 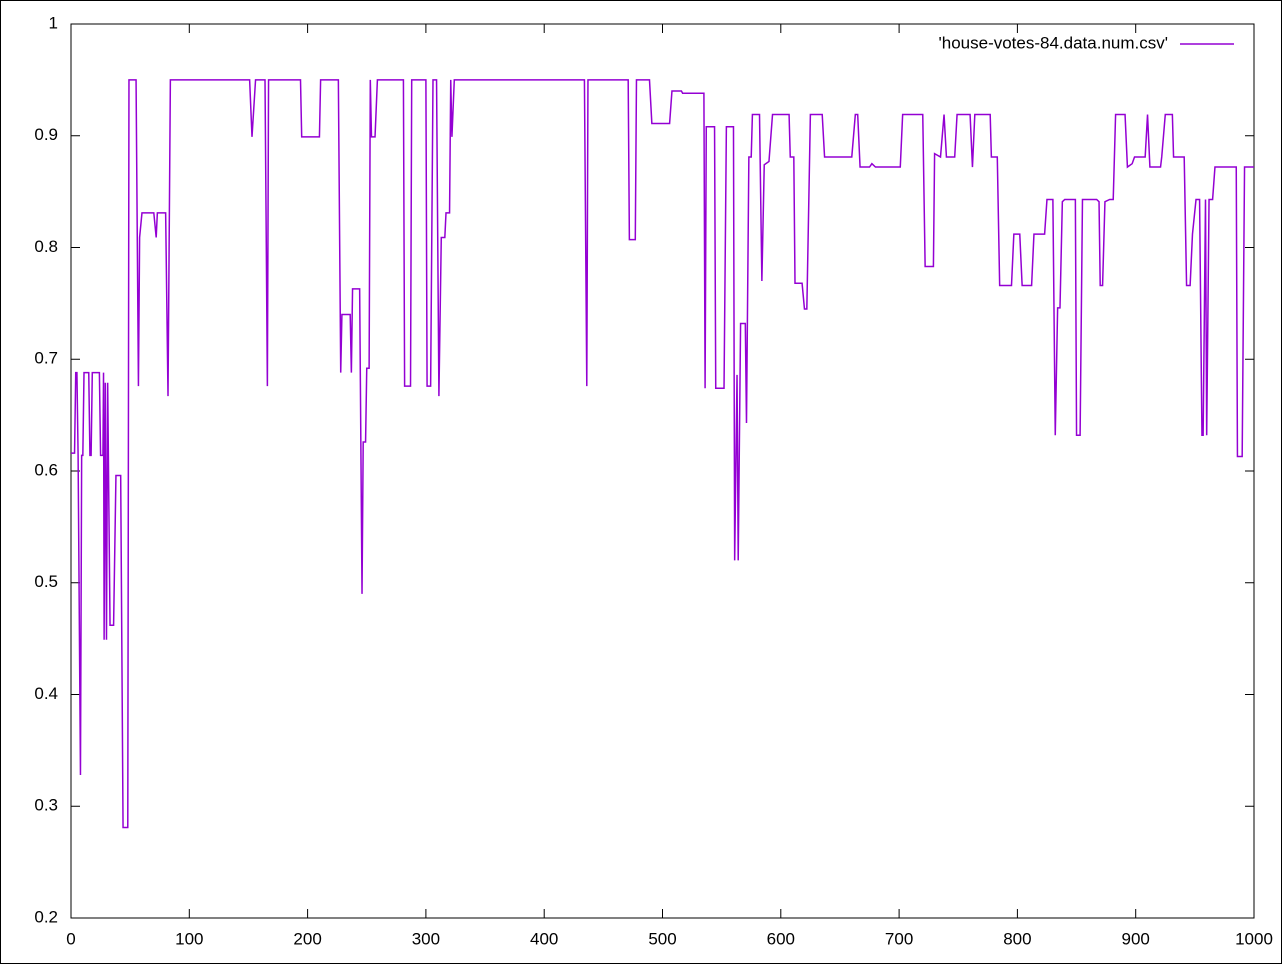 I want to click on x-tick-label: 600, so click(x=781, y=938).